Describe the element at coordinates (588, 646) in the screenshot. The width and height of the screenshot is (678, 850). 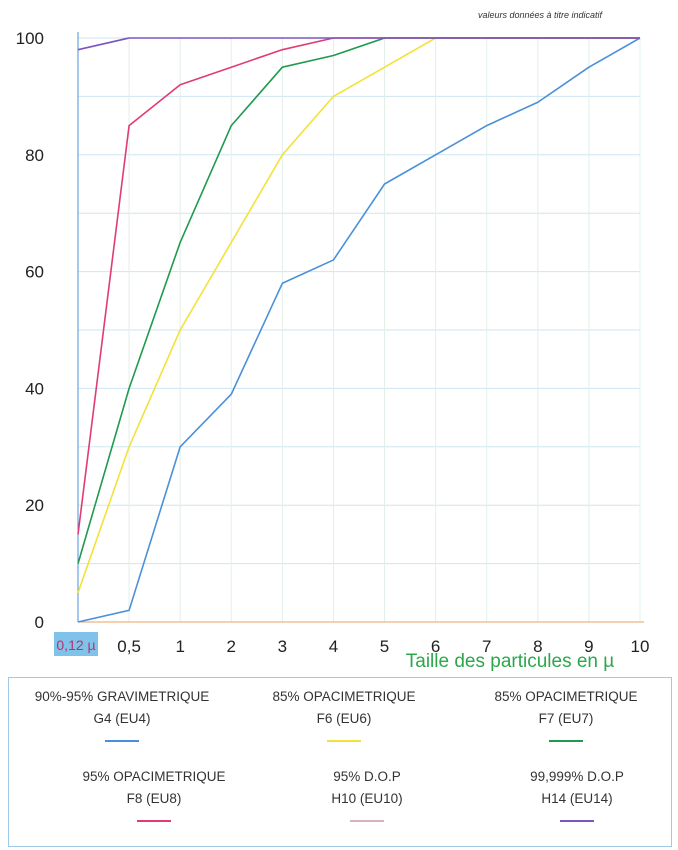
I see `x-tick-label: 9` at that location.